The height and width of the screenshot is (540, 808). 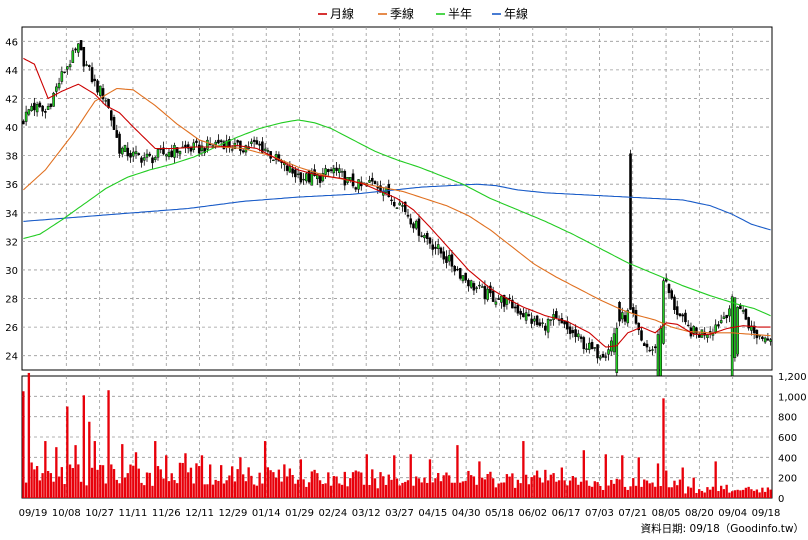 I want to click on legend-label: 月線, so click(x=342, y=13).